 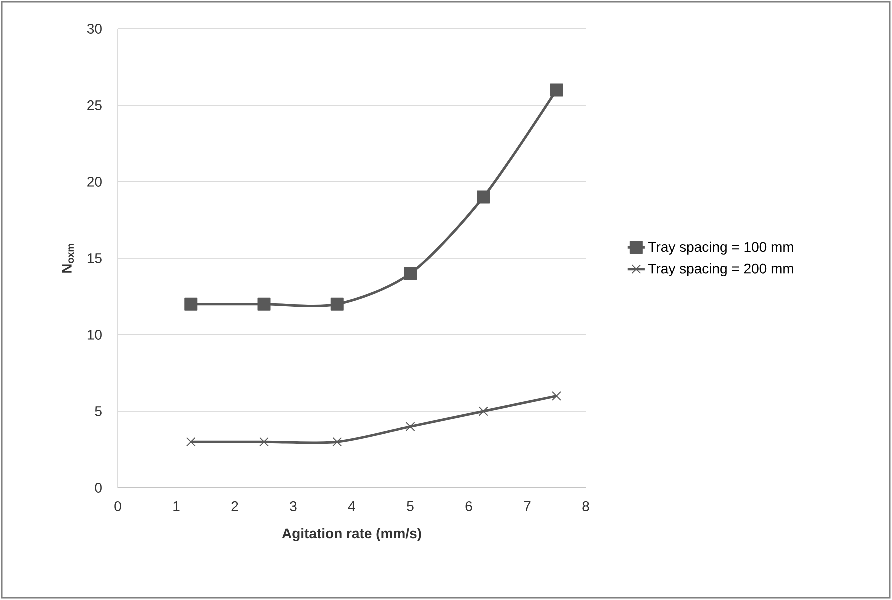 What do you see at coordinates (118, 507) in the screenshot?
I see `x-tick-label: 0` at bounding box center [118, 507].